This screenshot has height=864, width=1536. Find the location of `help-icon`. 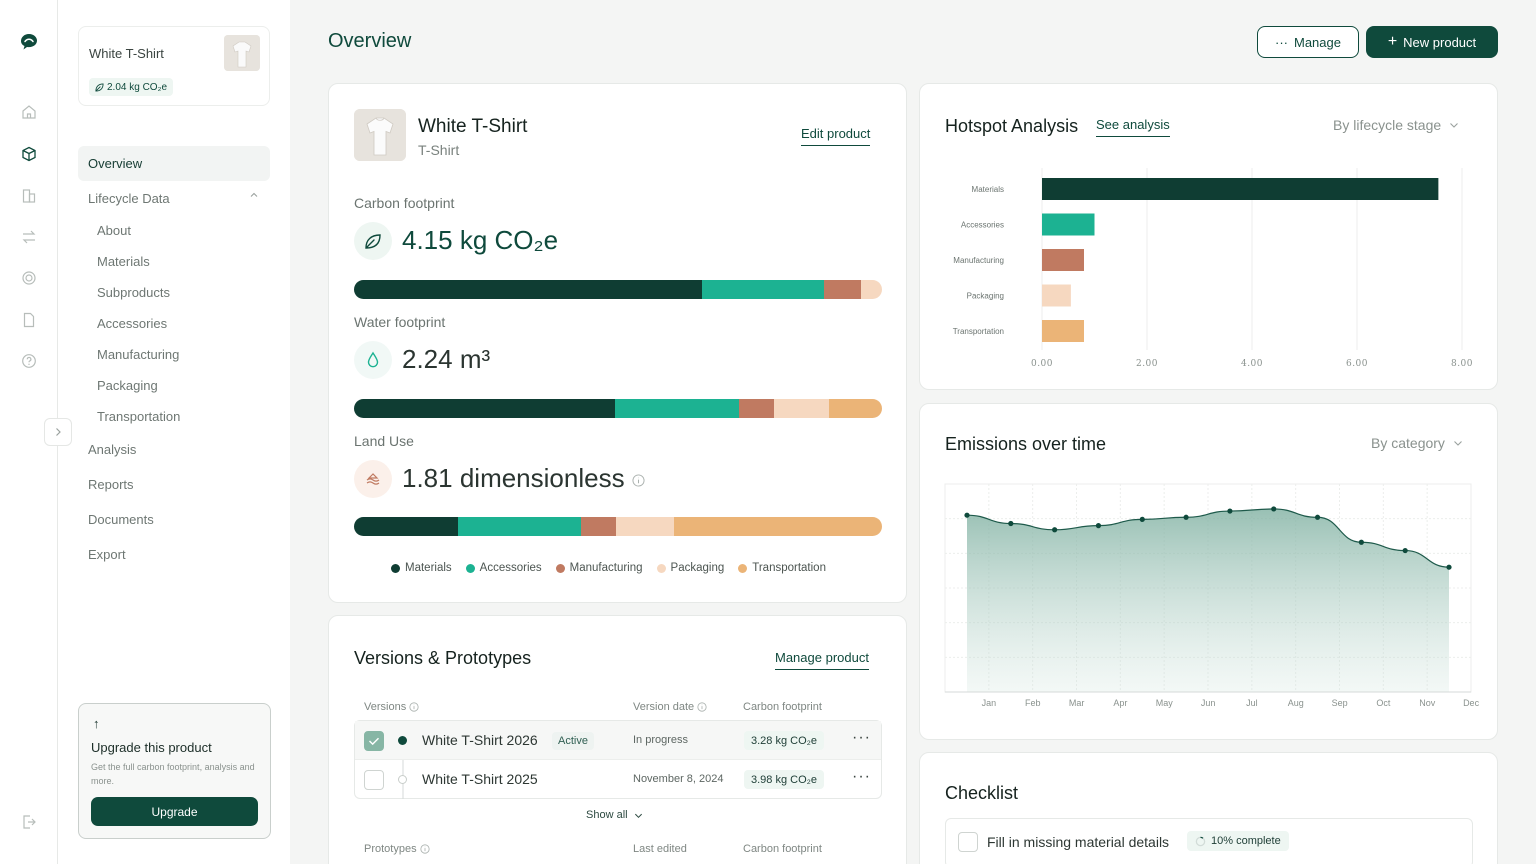

help-icon is located at coordinates (29, 361).